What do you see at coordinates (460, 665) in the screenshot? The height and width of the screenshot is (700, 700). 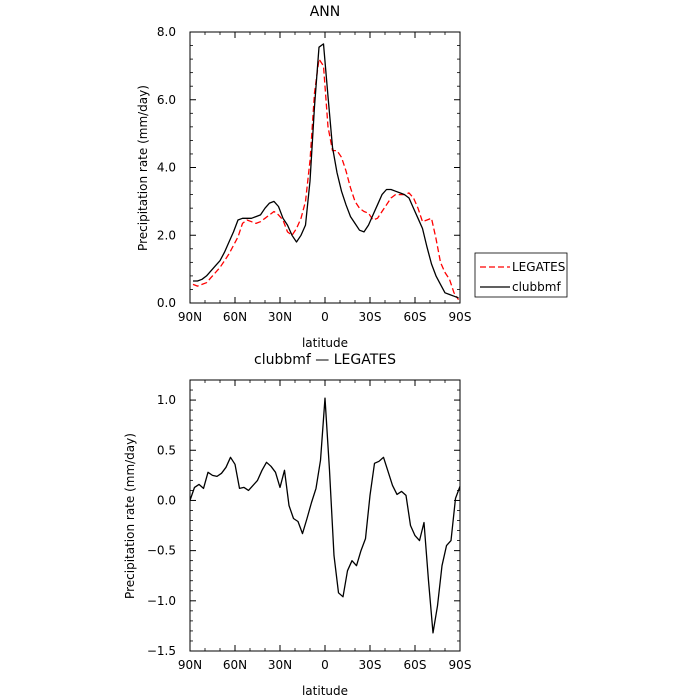 I see `bottom-x-tick-label: 90S` at bounding box center [460, 665].